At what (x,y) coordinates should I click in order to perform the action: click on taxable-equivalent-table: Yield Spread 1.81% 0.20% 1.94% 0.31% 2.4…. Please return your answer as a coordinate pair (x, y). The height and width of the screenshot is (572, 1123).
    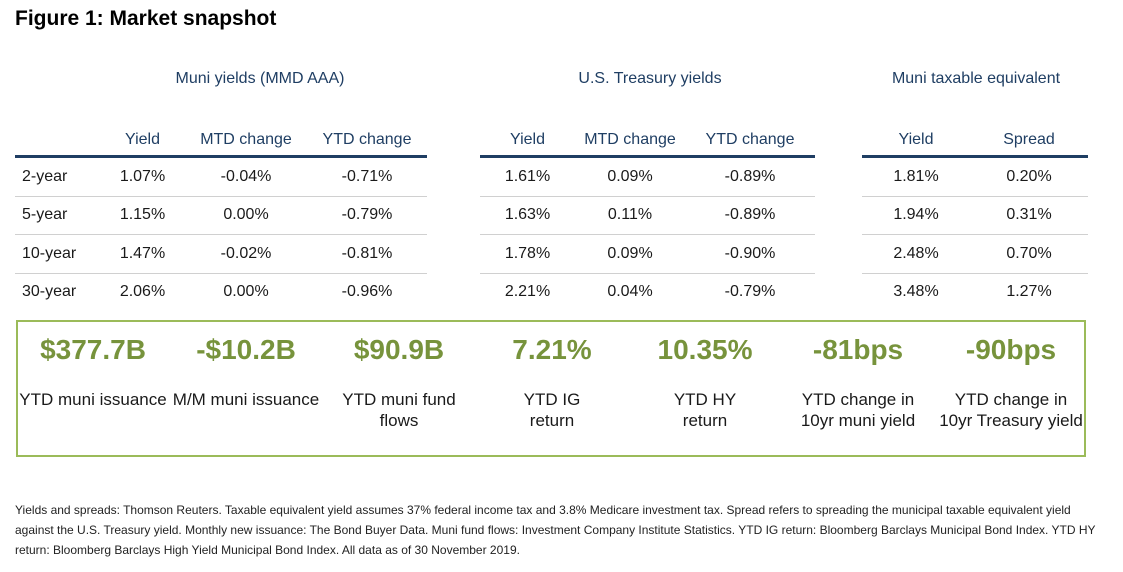
    Looking at the image, I should click on (975, 218).